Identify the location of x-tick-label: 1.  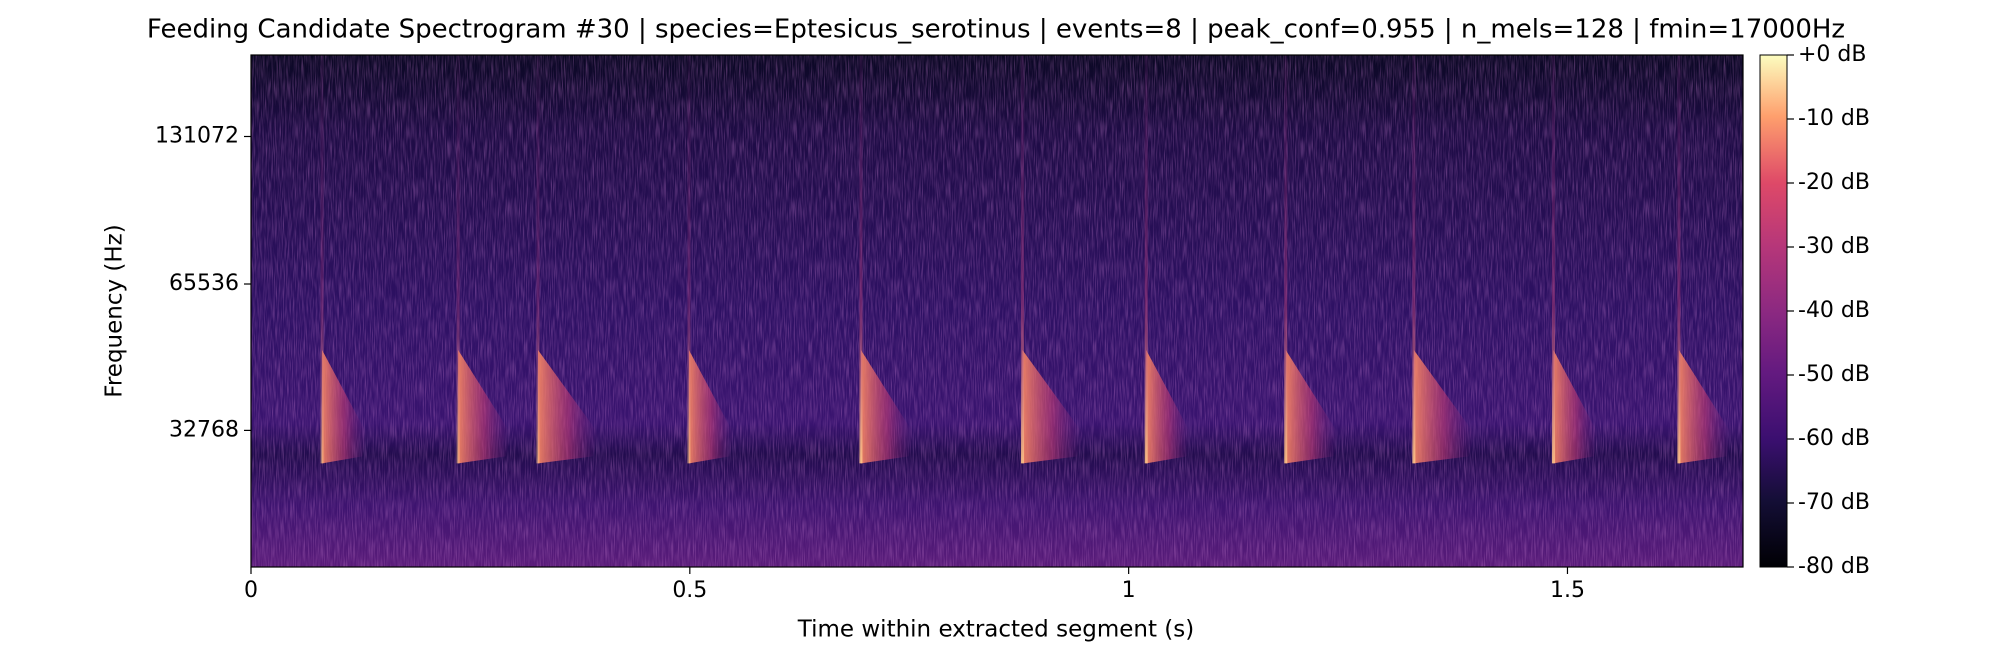
(1129, 590).